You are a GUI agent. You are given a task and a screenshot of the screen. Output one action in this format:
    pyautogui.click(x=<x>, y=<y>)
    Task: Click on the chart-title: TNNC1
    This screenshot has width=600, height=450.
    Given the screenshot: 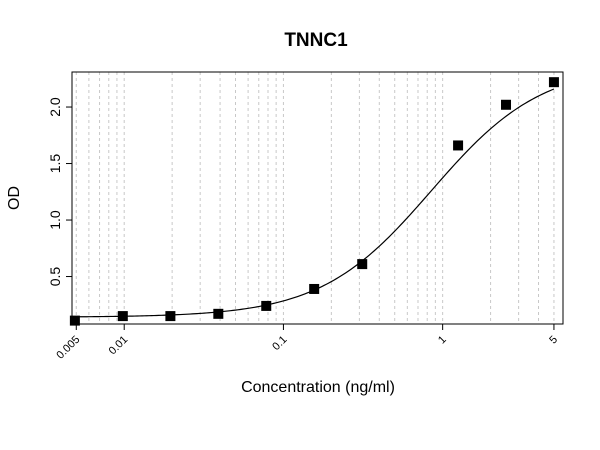 What is the action you would take?
    pyautogui.click(x=316, y=40)
    